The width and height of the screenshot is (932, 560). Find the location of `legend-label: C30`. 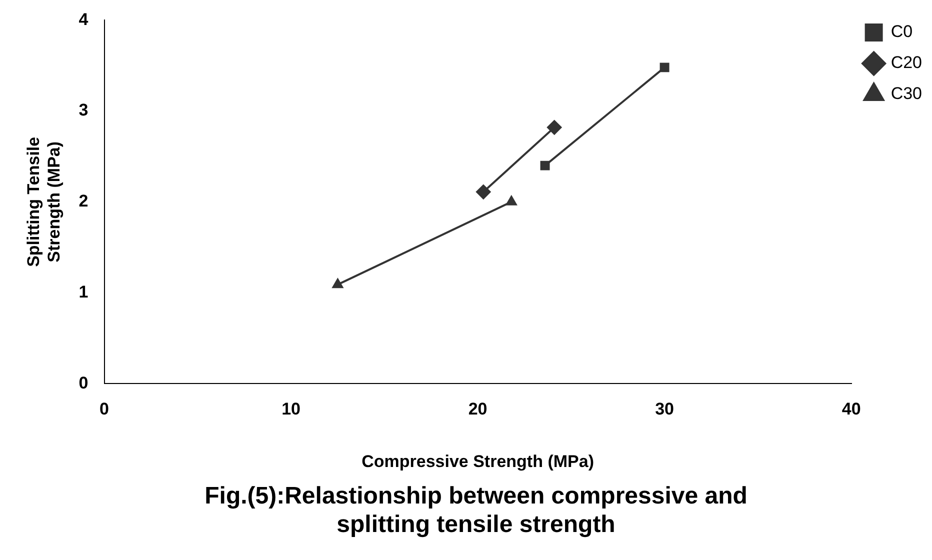

legend-label: C30 is located at coordinates (906, 94).